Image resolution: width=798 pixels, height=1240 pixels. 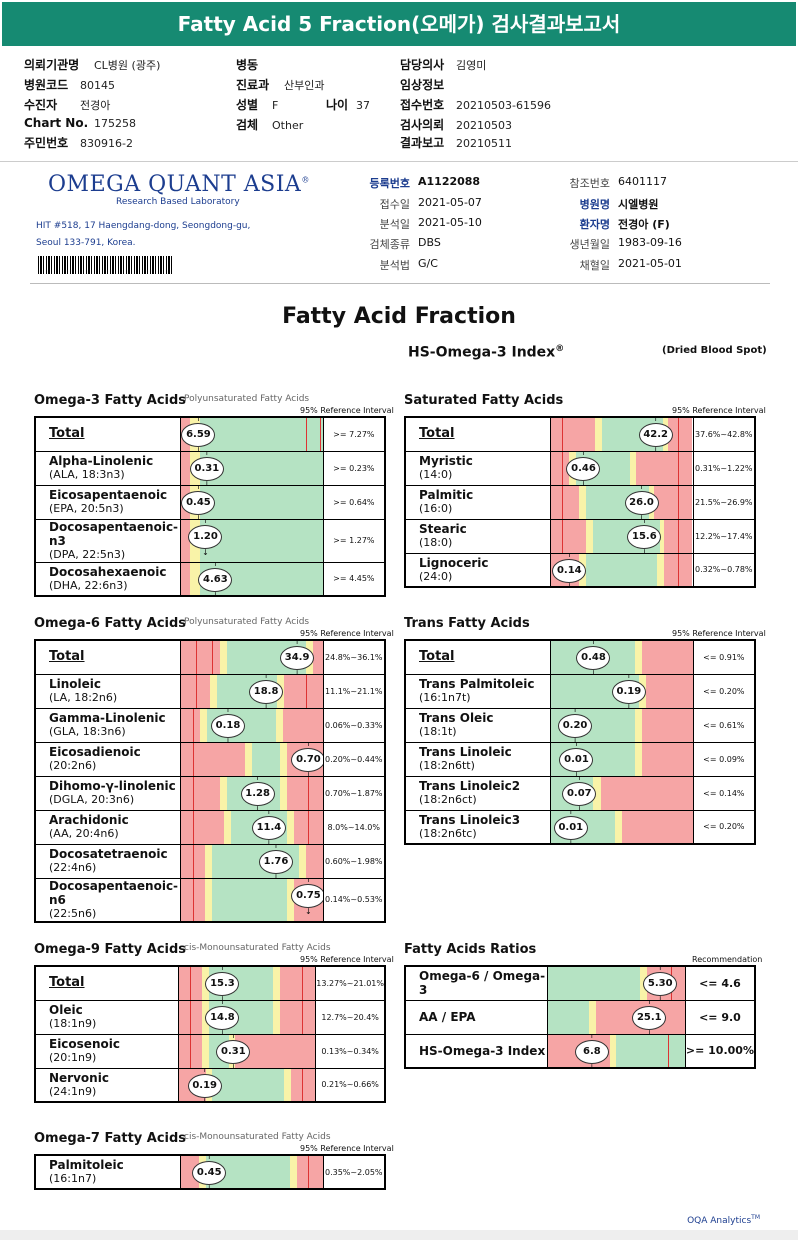 What do you see at coordinates (580, 657) in the screenshot?
I see `table-row: Total 0.48 <= 0.91%` at bounding box center [580, 657].